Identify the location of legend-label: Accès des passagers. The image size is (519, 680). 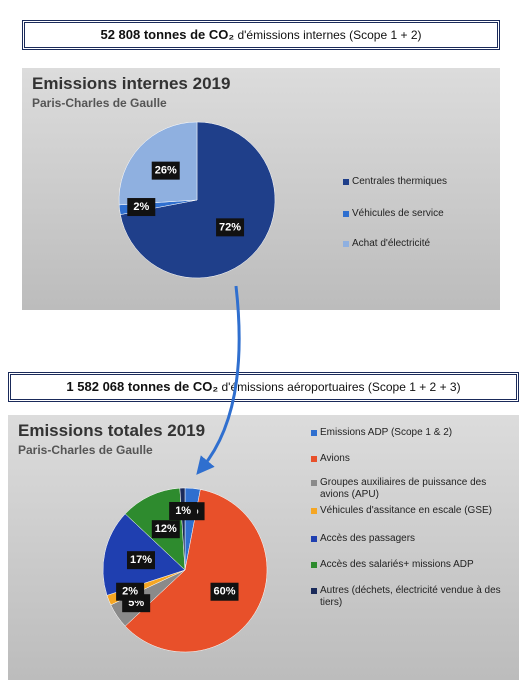
(368, 538).